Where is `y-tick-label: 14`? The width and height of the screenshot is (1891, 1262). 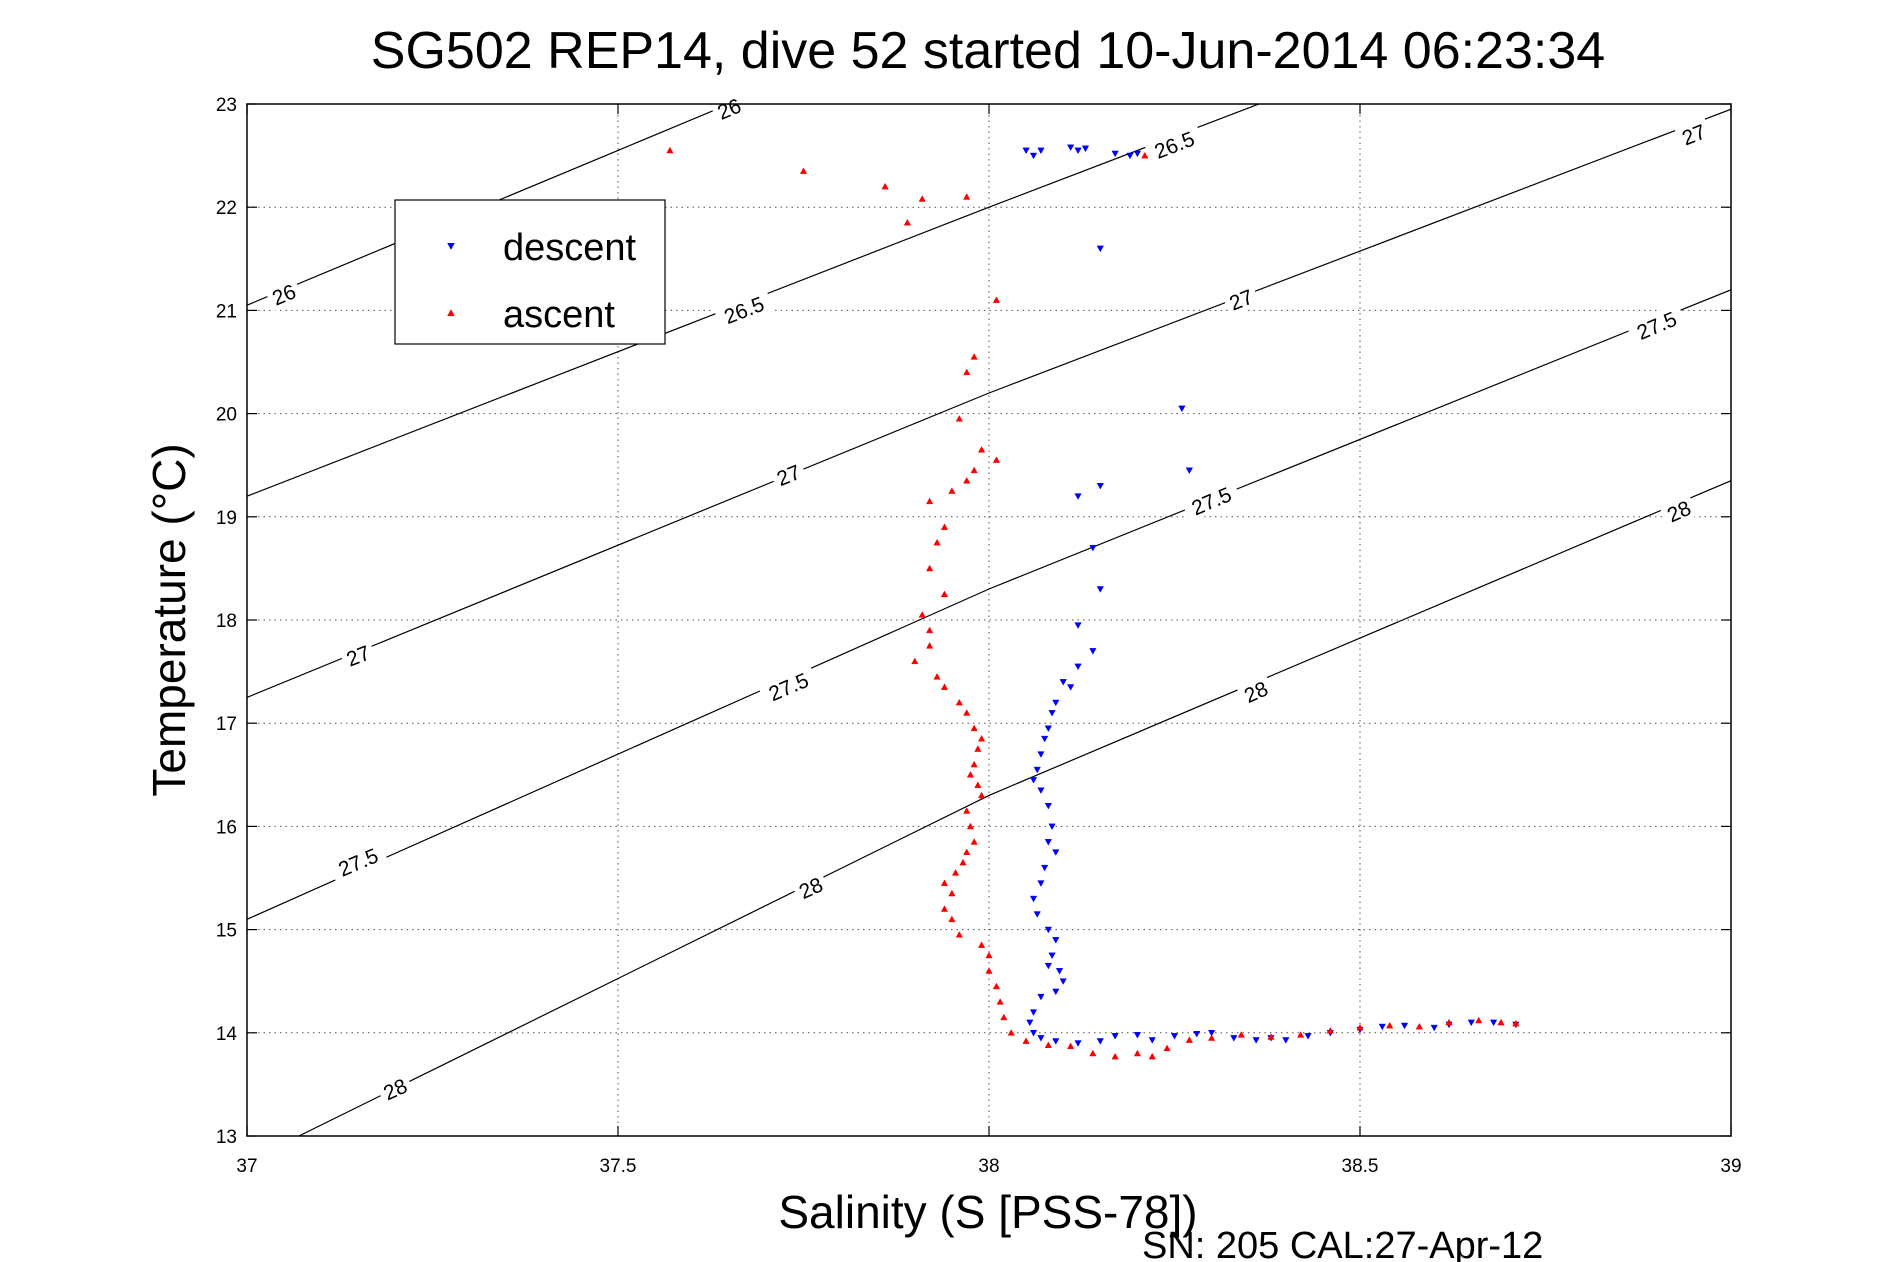
y-tick-label: 14 is located at coordinates (227, 1034).